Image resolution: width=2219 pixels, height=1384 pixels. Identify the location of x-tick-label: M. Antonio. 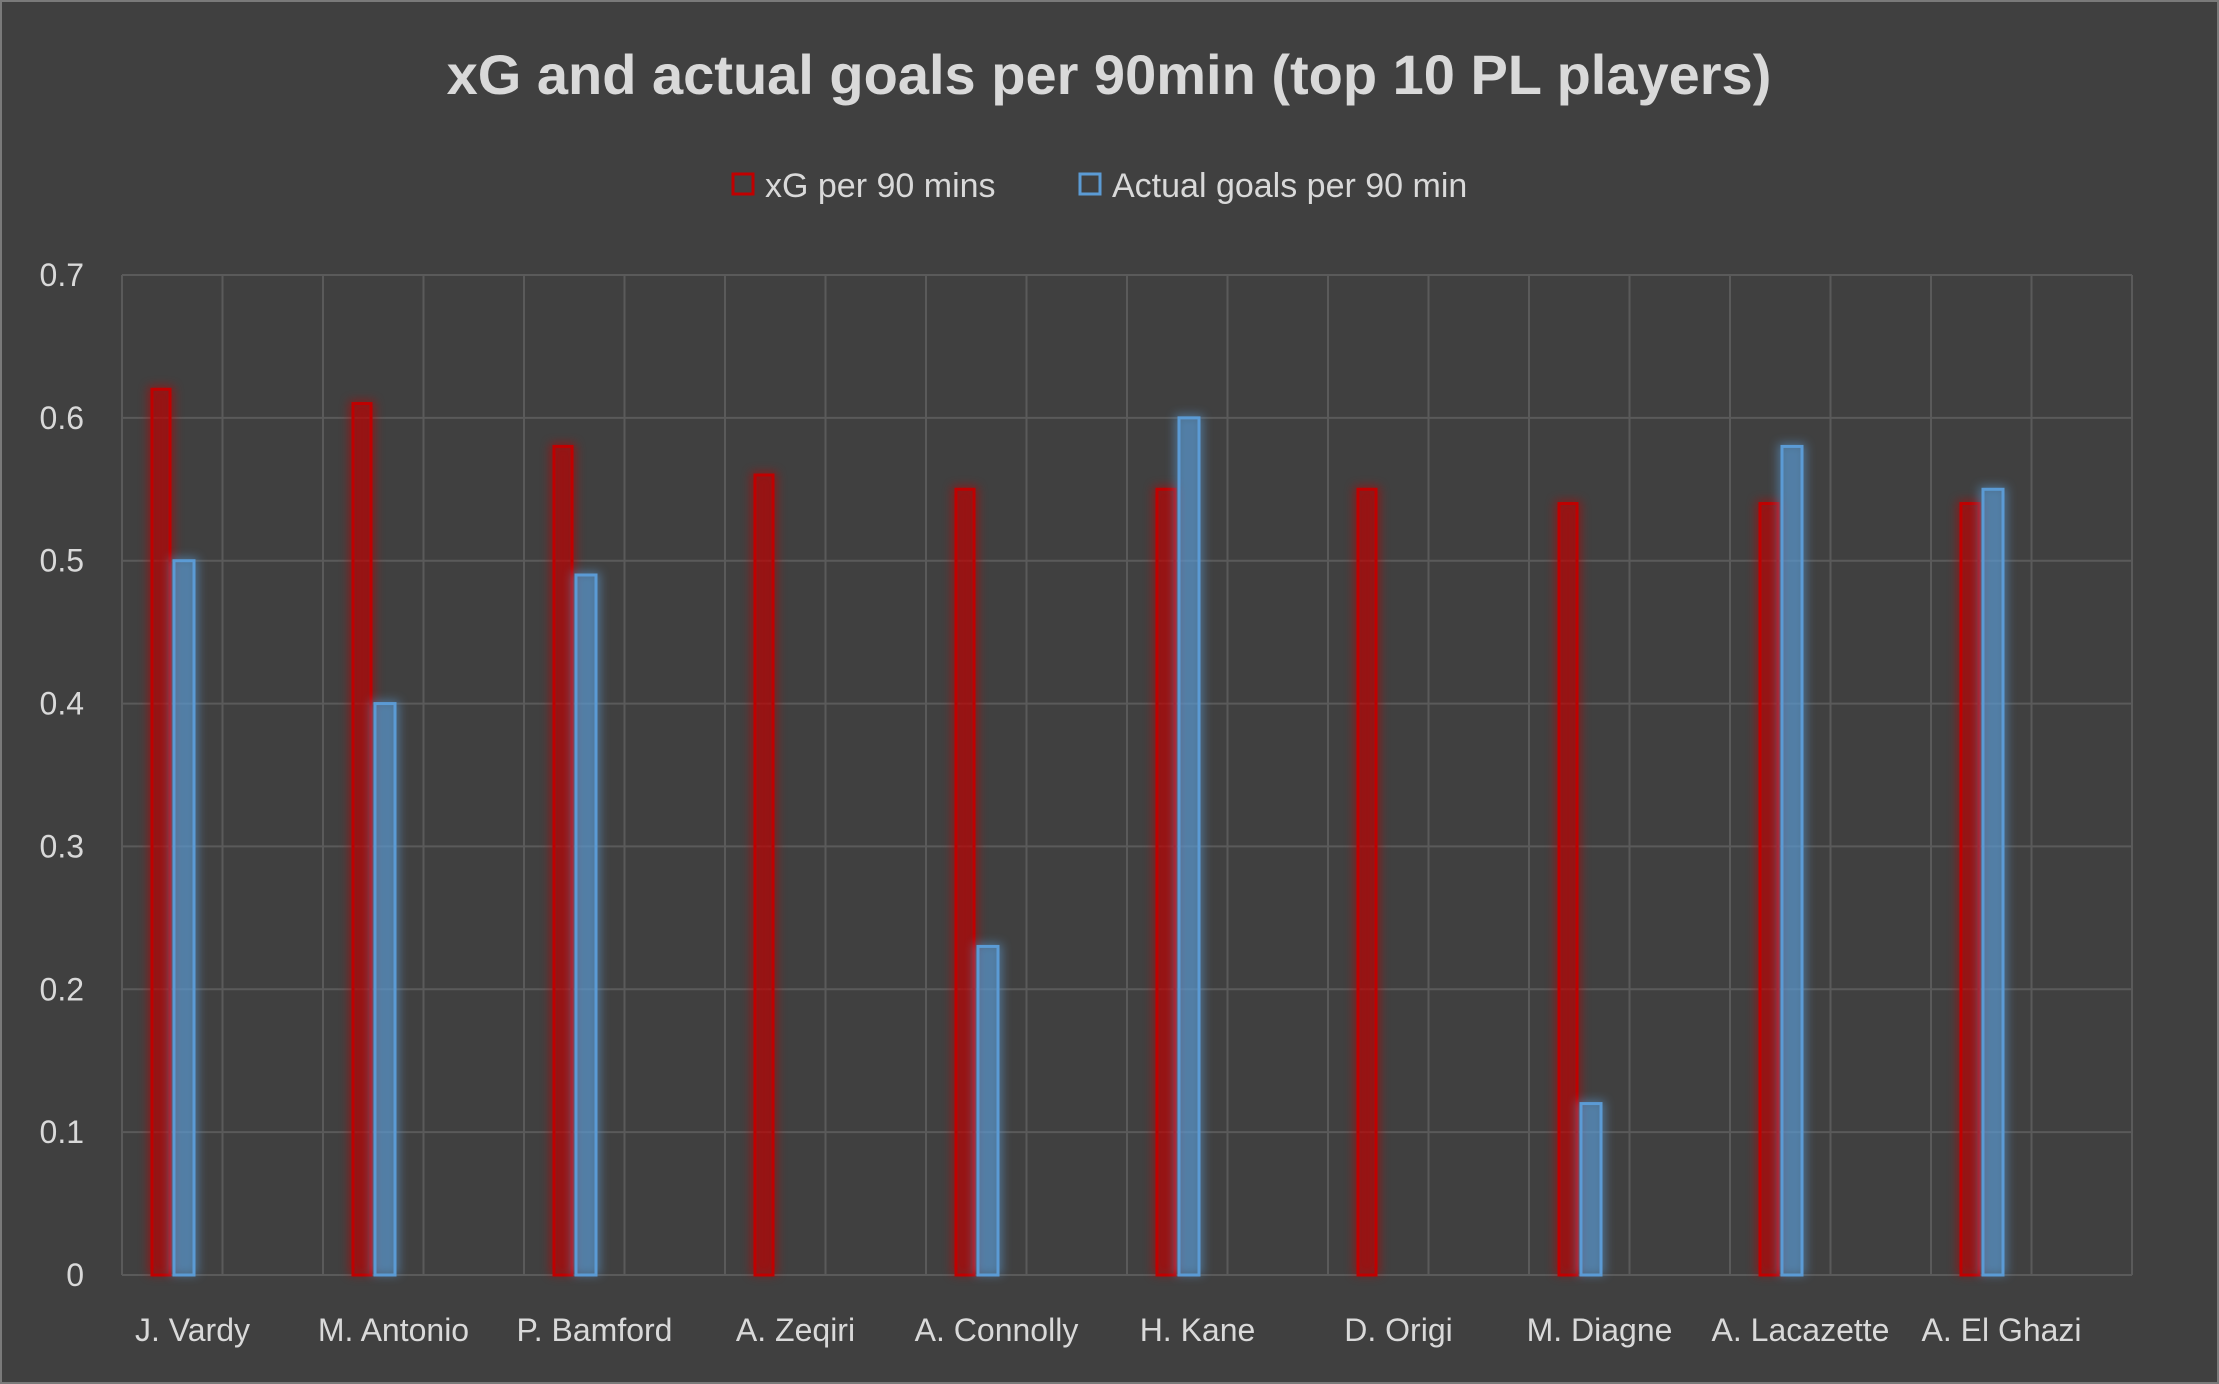
(393, 1330).